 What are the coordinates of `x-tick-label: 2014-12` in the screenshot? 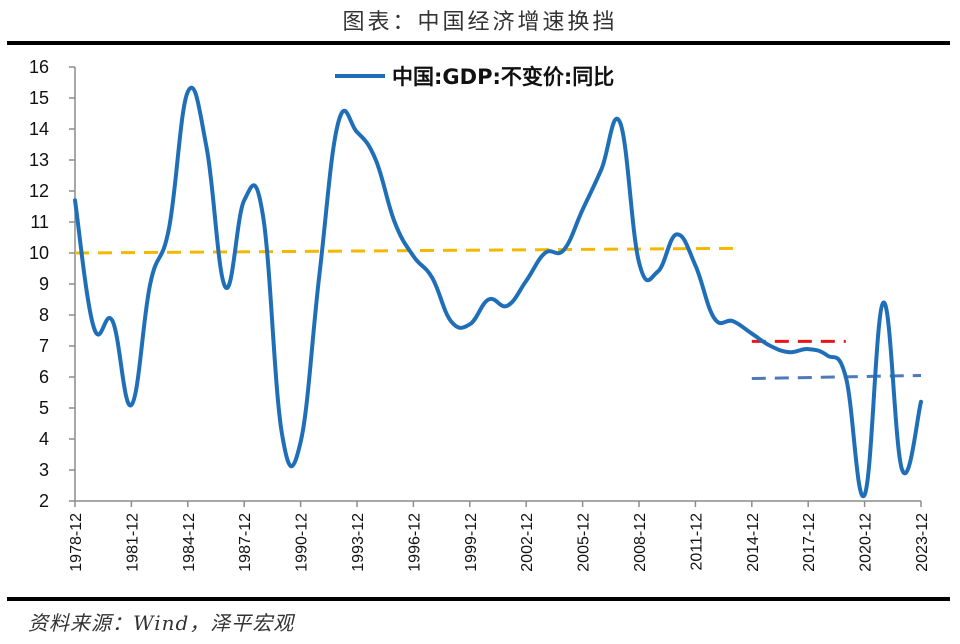 It's located at (753, 542).